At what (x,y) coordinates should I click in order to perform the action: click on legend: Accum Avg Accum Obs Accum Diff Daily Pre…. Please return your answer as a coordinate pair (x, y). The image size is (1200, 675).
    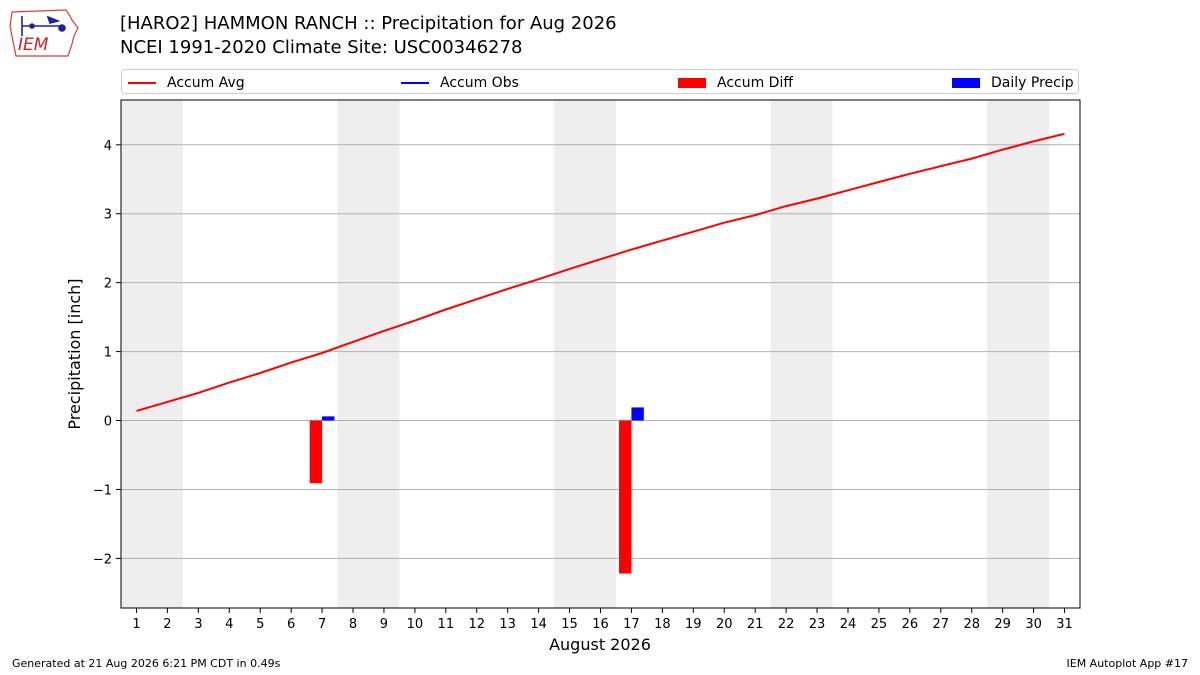
    Looking at the image, I should click on (600, 81).